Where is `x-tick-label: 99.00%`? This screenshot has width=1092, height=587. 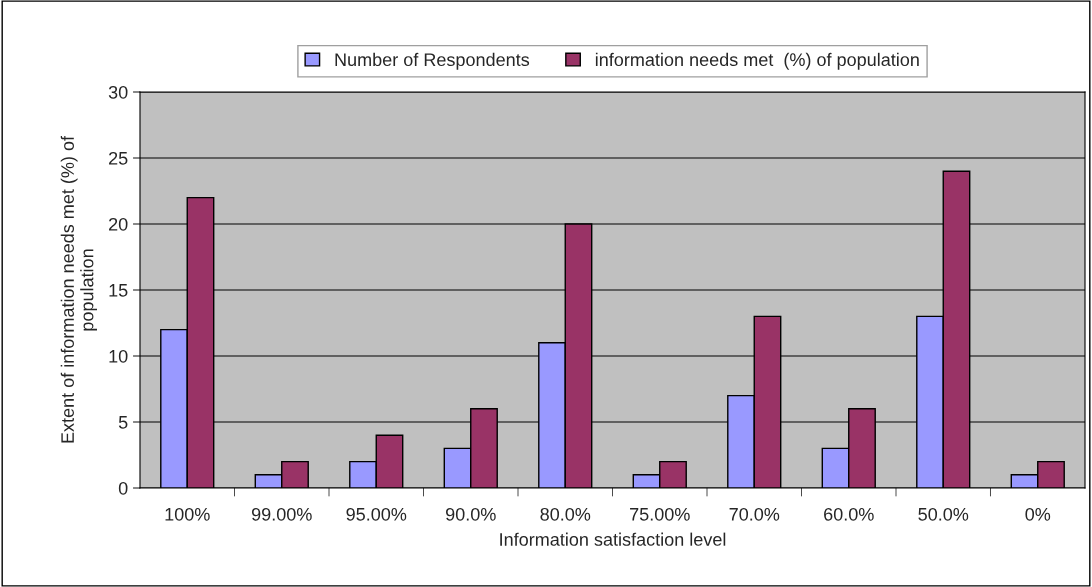 x-tick-label: 99.00% is located at coordinates (281, 514).